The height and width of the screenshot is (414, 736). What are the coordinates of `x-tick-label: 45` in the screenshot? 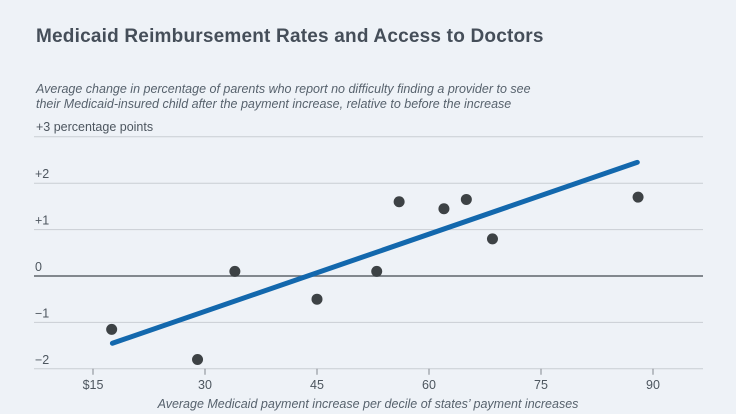 It's located at (317, 385).